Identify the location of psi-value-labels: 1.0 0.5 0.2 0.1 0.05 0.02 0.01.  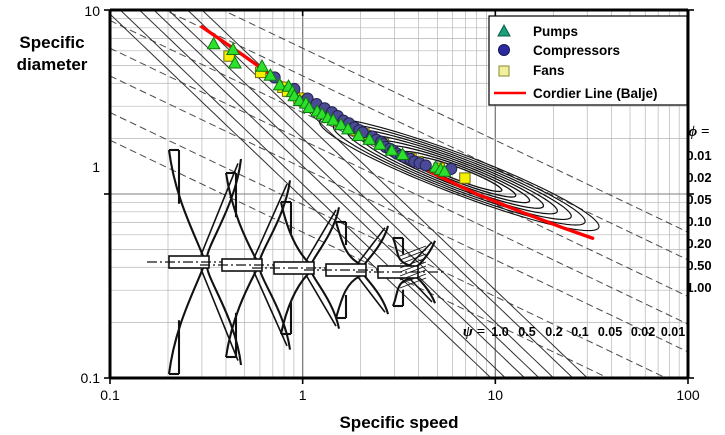
(588, 332).